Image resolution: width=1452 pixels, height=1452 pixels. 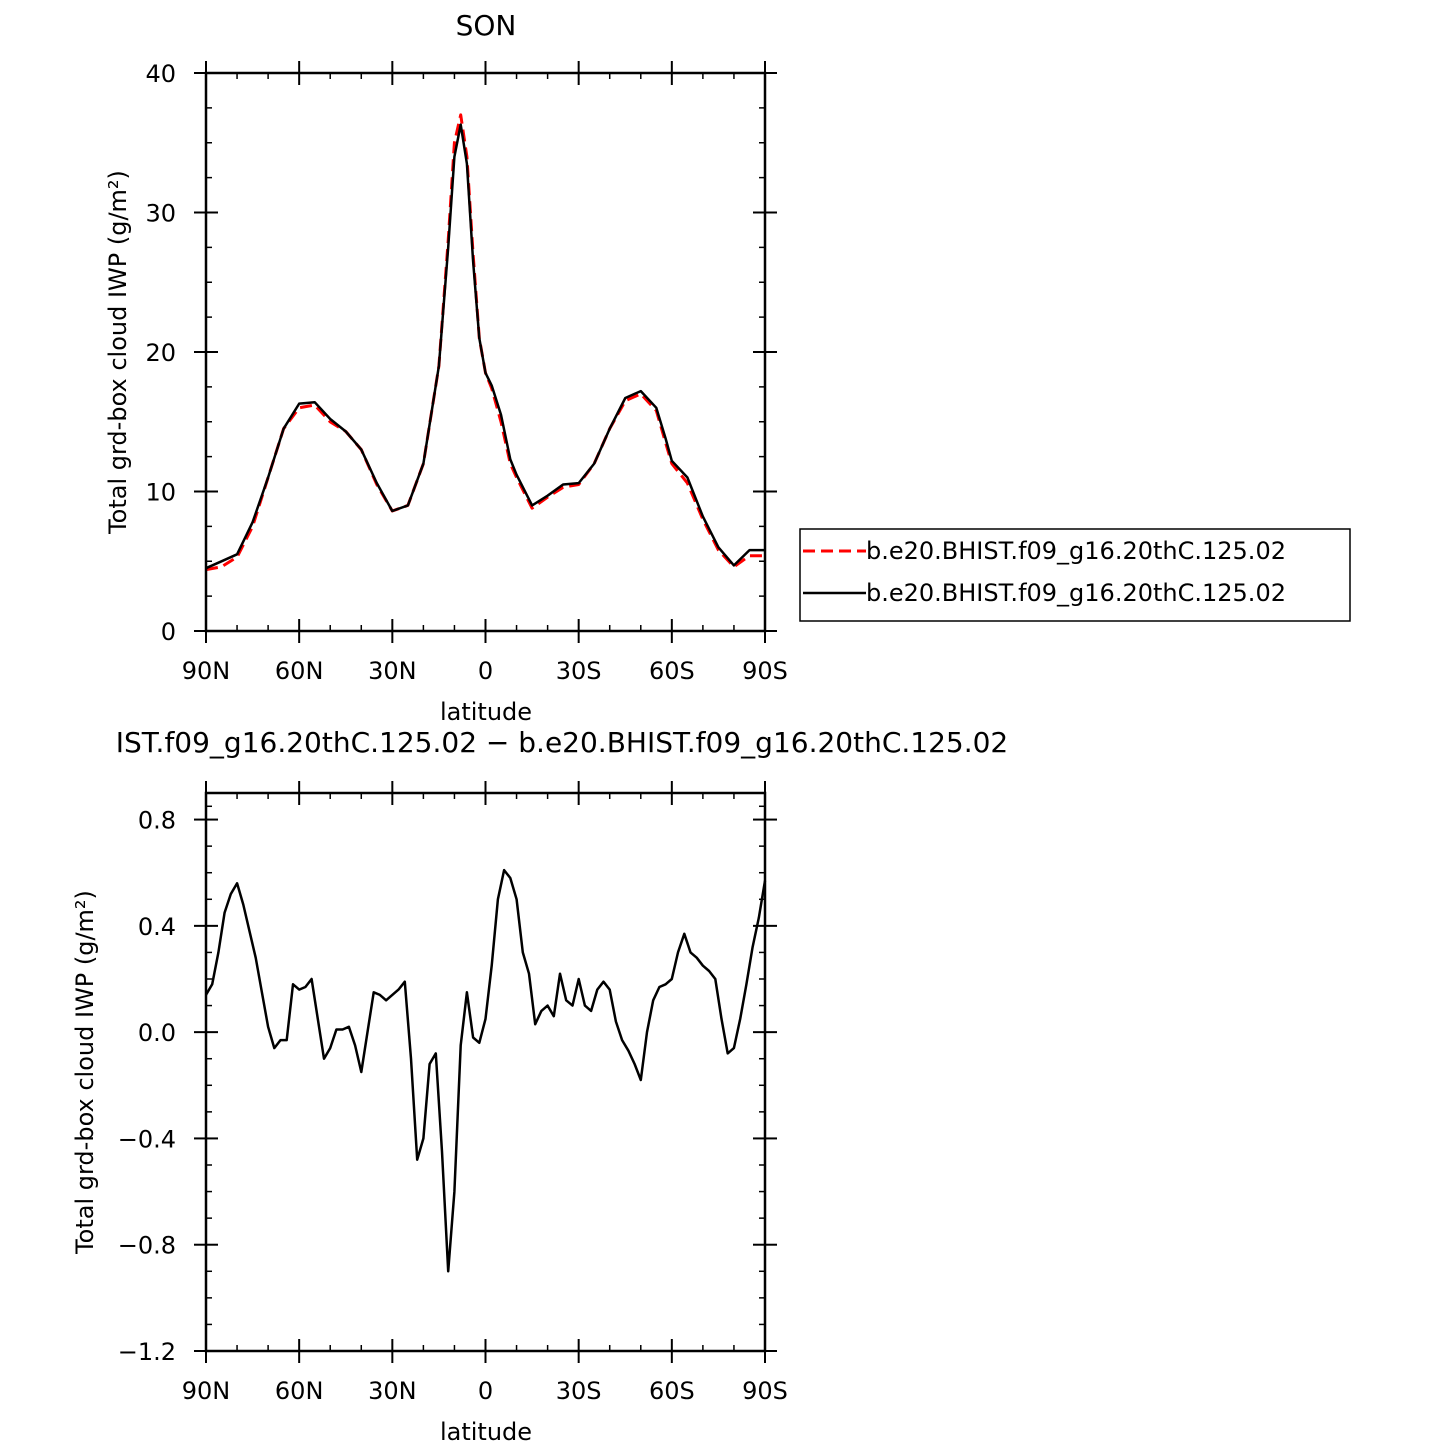 What do you see at coordinates (299, 671) in the screenshot?
I see `top-xtick-label: 60N` at bounding box center [299, 671].